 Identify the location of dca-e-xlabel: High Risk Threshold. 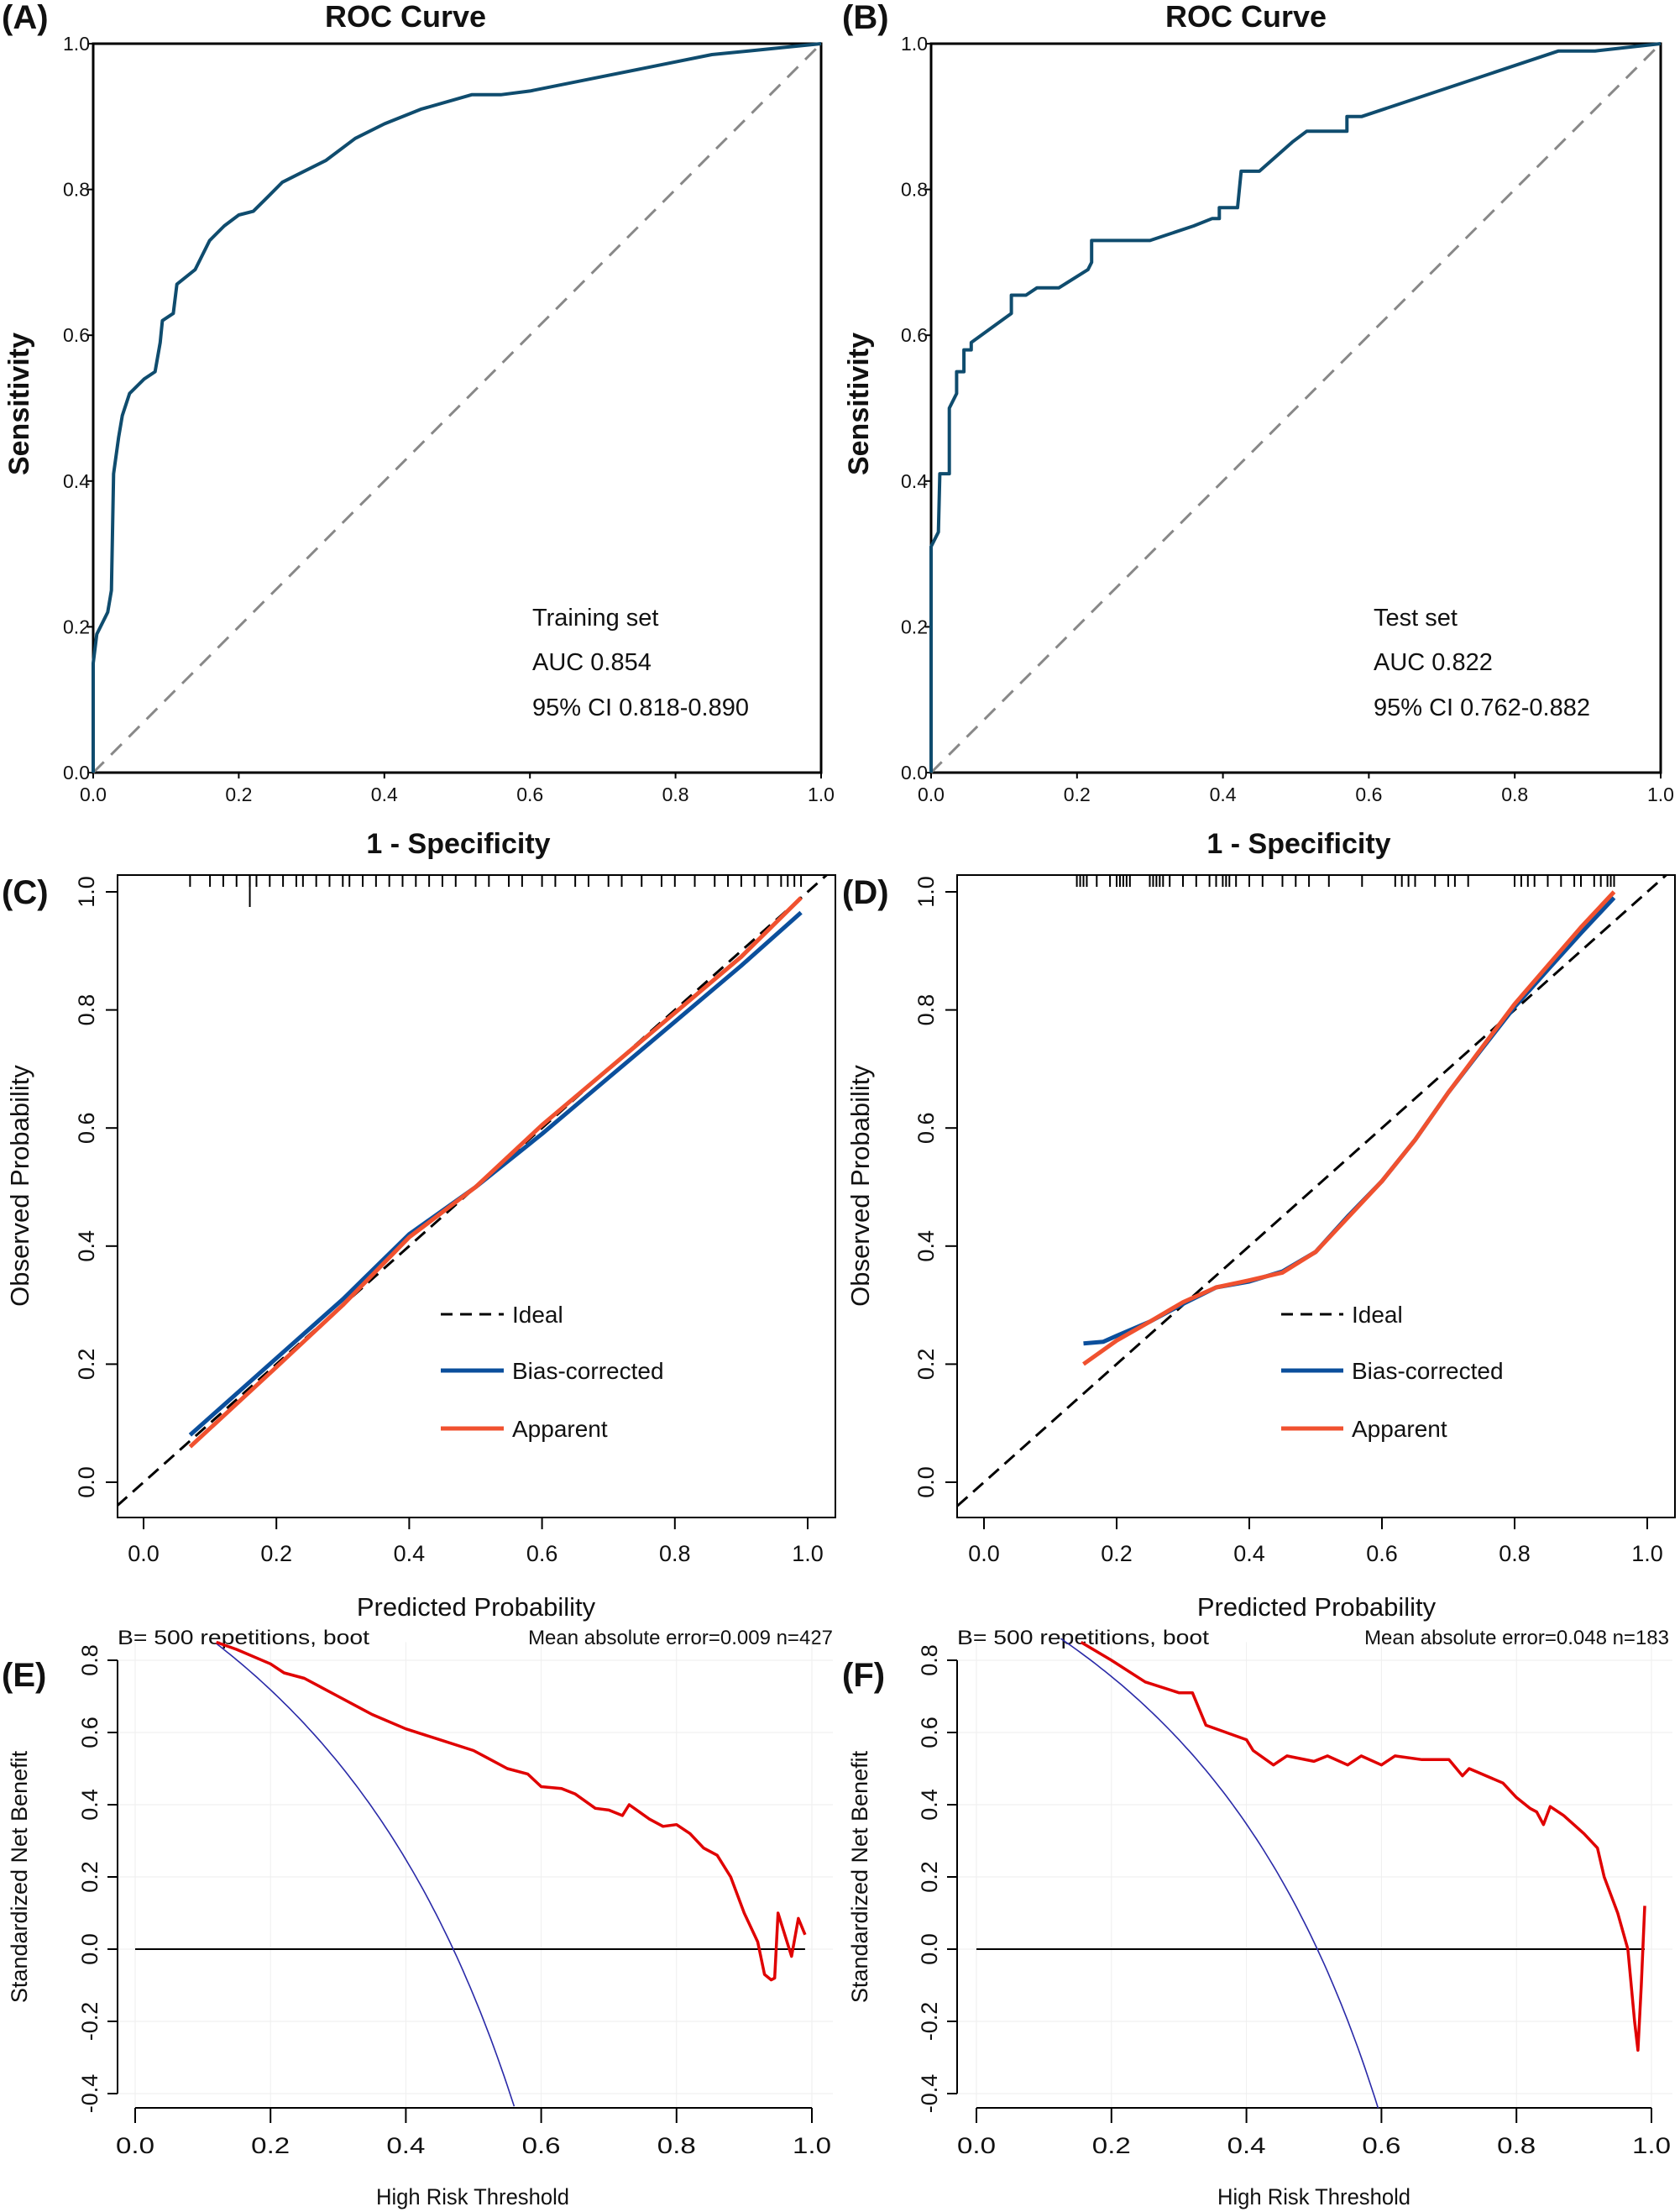
(472, 2196).